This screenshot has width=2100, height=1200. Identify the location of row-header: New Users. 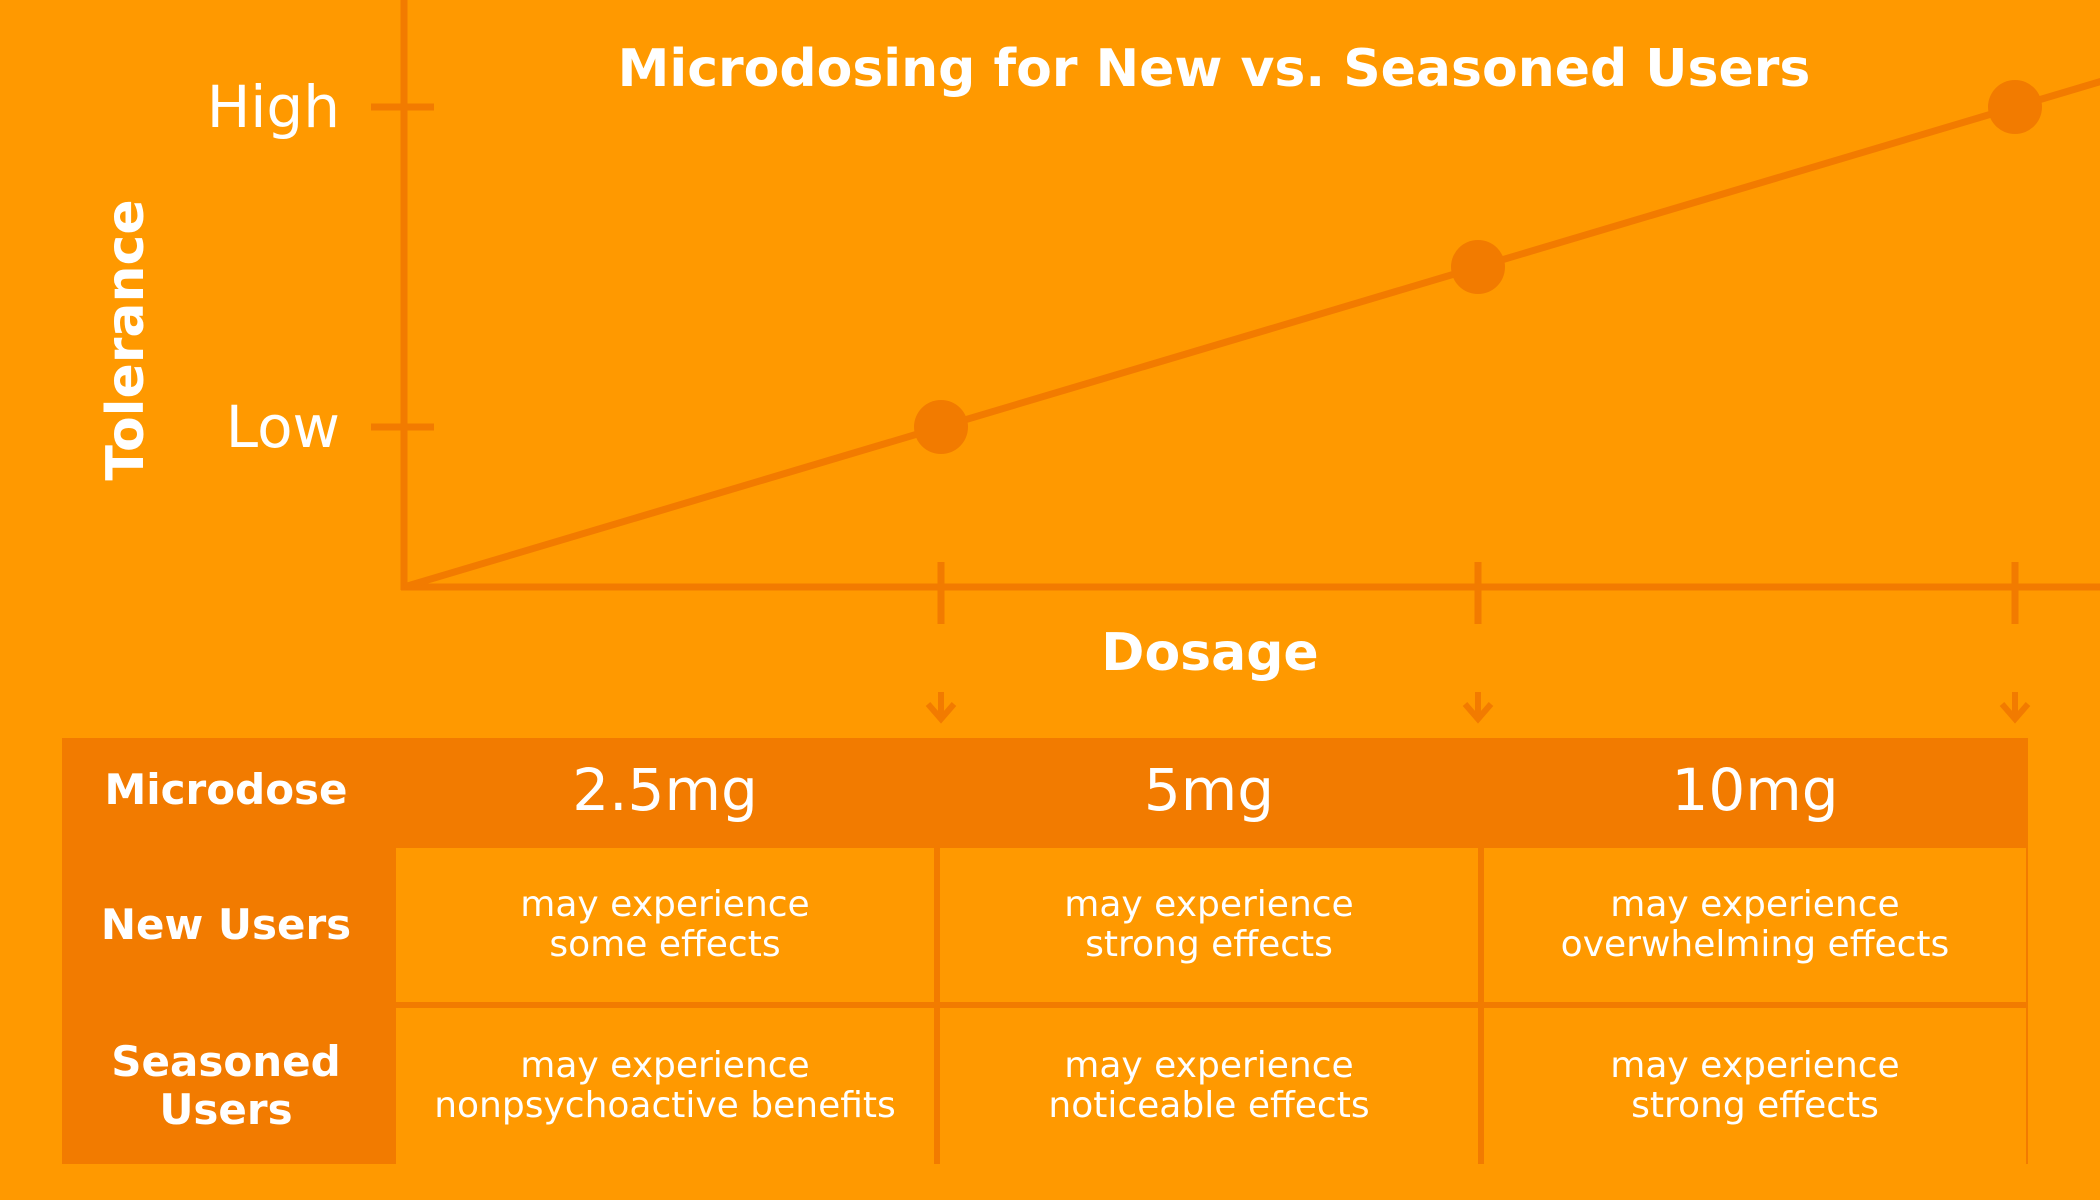
(226, 925).